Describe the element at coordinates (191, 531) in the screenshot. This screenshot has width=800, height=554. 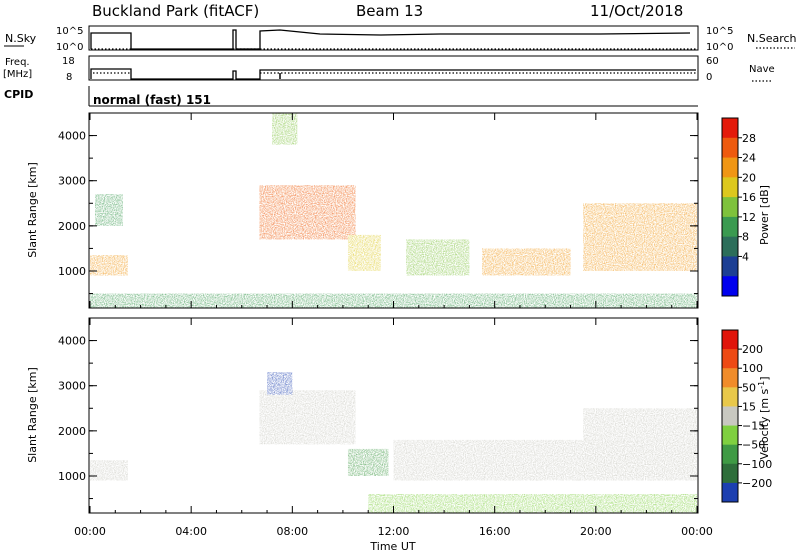
I see `x-tick-label: 04:00` at that location.